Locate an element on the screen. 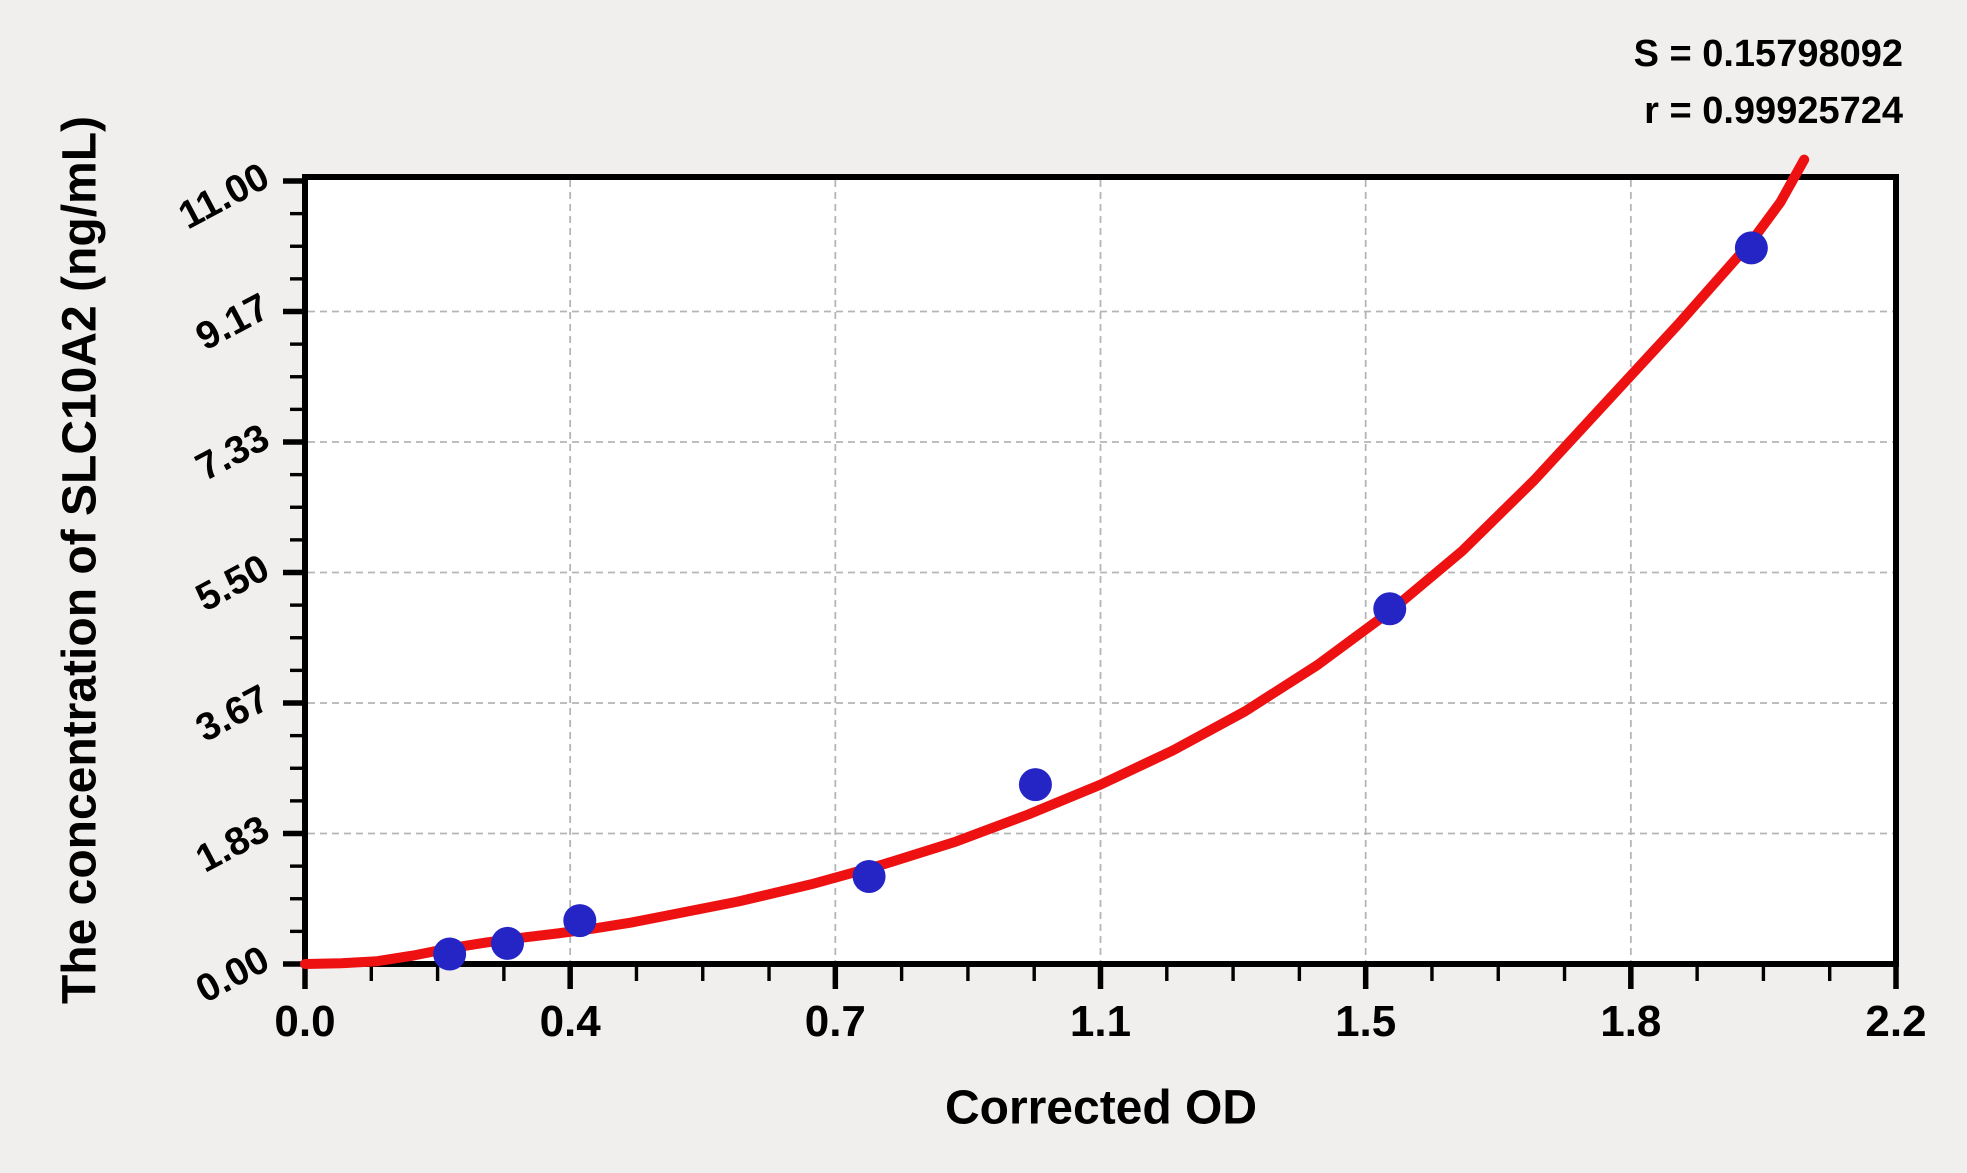  x-tick-label: 0.7 is located at coordinates (835, 1021).